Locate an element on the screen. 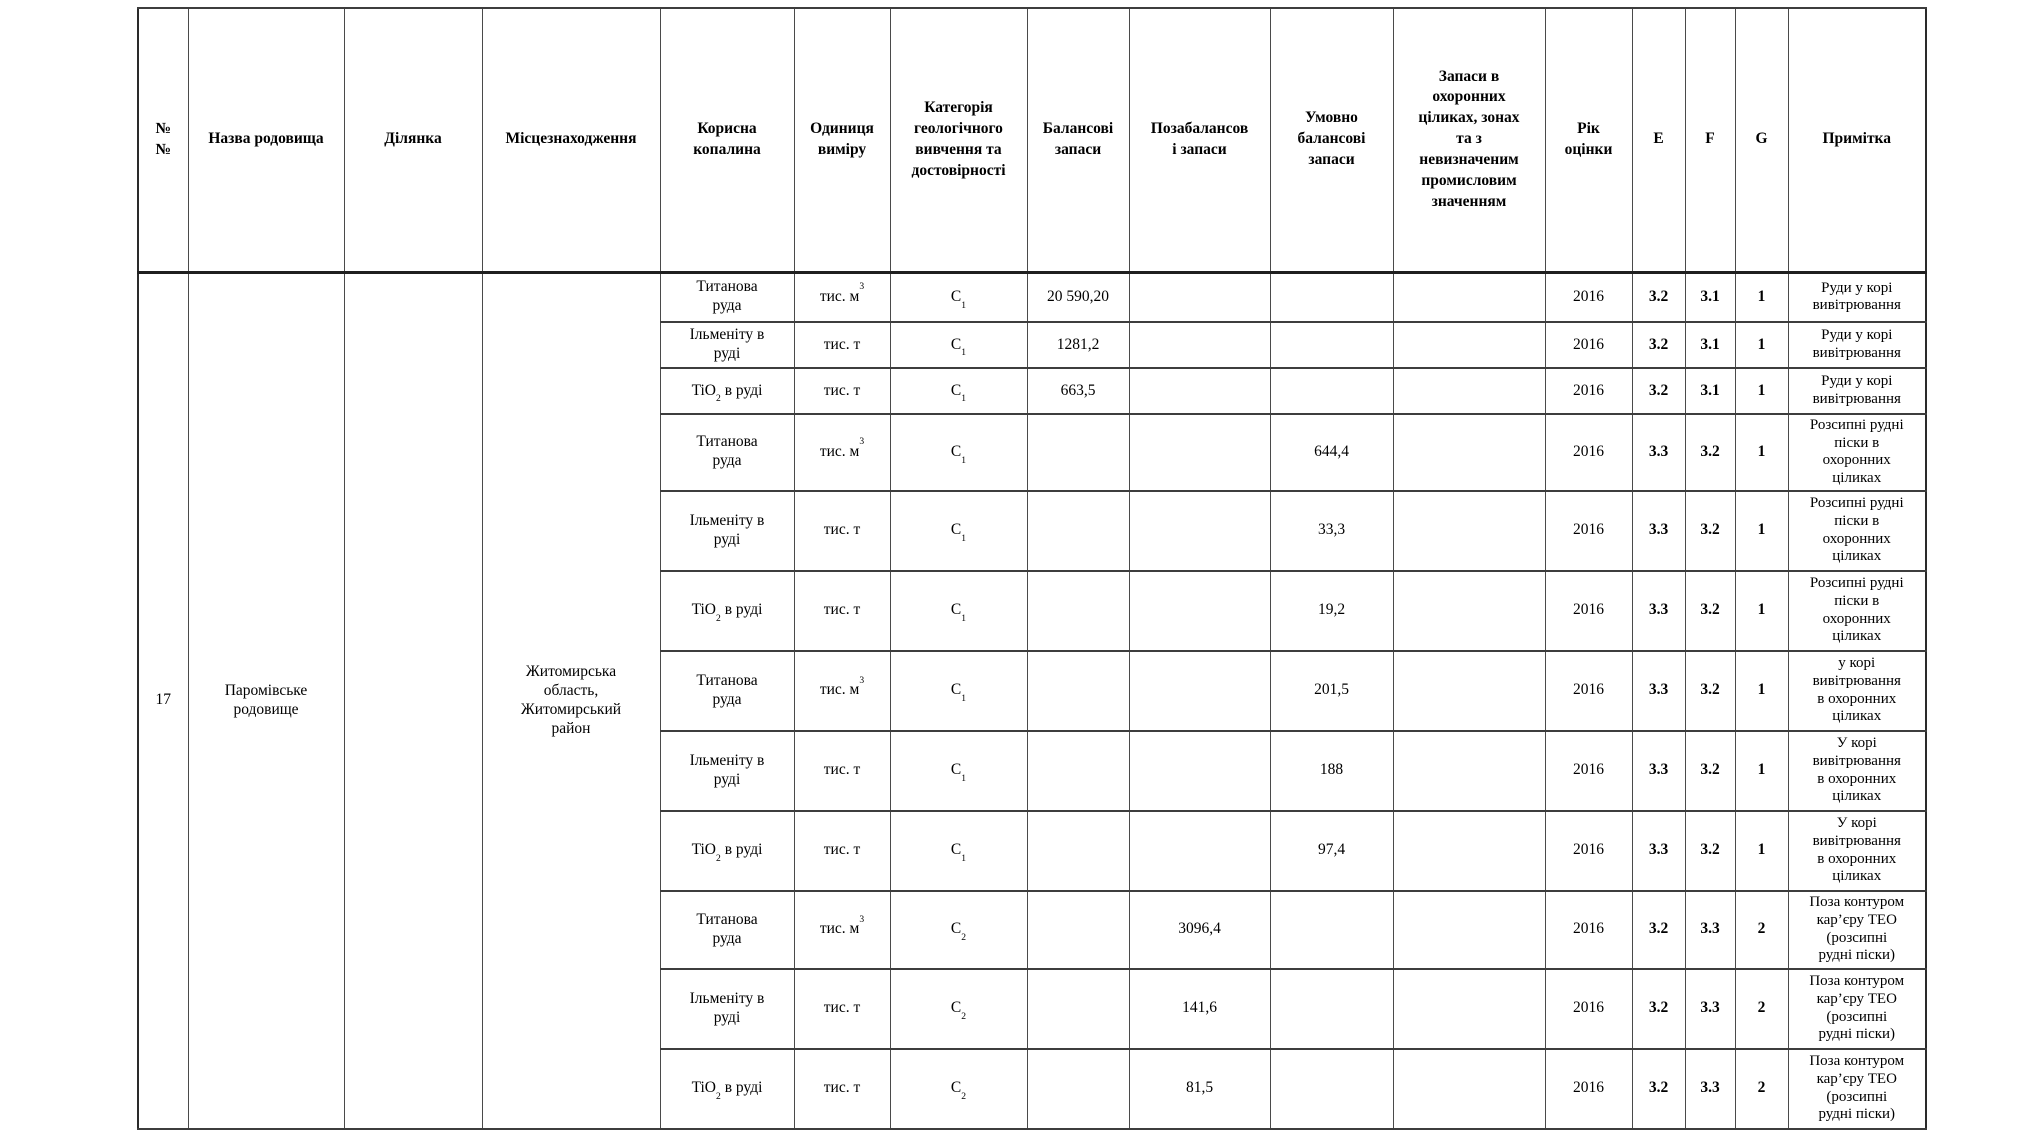 The width and height of the screenshot is (2040, 1138). cell-off-balance-reserves: 141,6 is located at coordinates (1199, 1008).